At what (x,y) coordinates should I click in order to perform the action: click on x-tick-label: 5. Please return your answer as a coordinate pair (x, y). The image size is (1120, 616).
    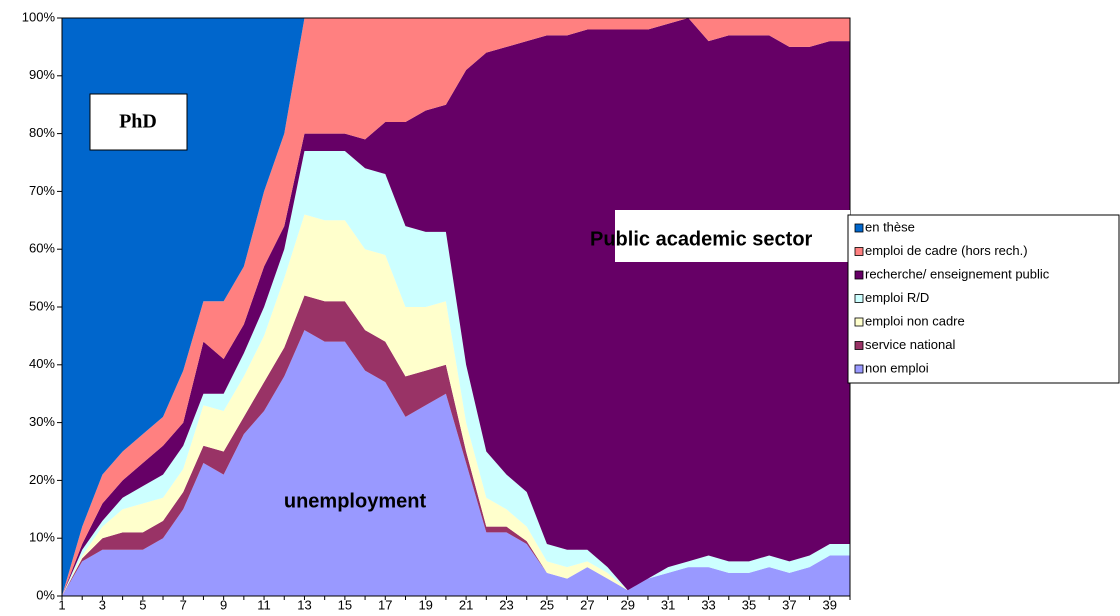
    Looking at the image, I should click on (142, 604).